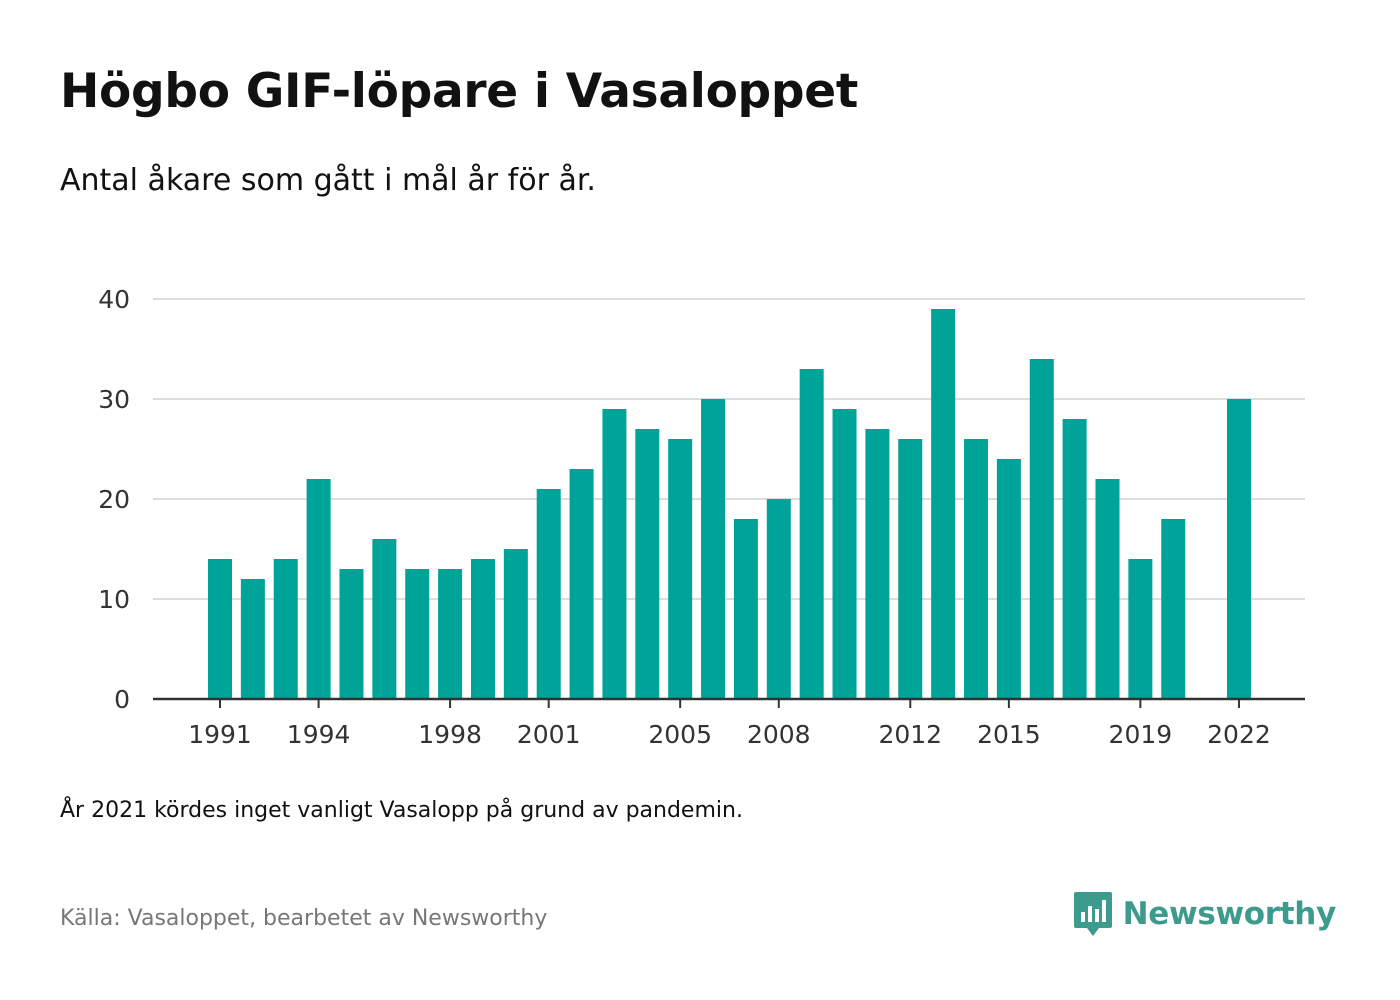  I want to click on bar-1999, so click(482, 629).